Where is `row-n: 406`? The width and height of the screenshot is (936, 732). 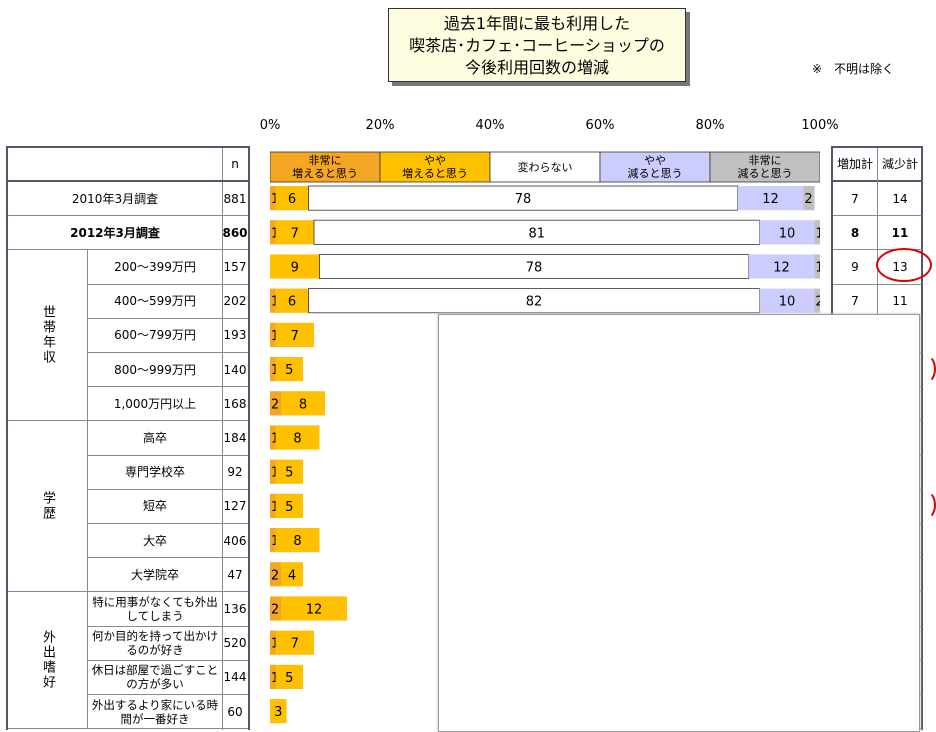
row-n: 406 is located at coordinates (235, 541).